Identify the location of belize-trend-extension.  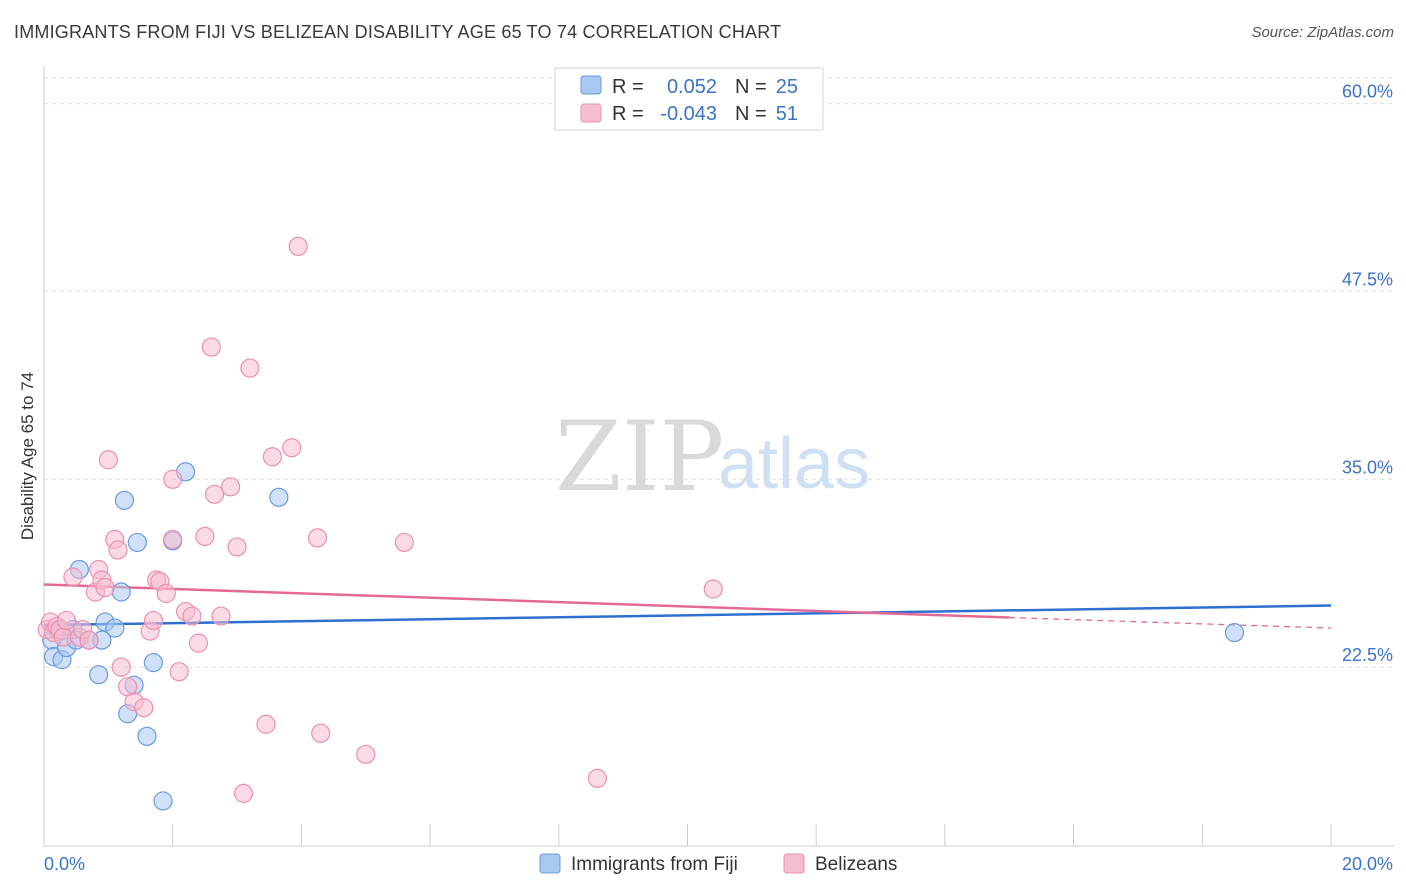
(1170, 622).